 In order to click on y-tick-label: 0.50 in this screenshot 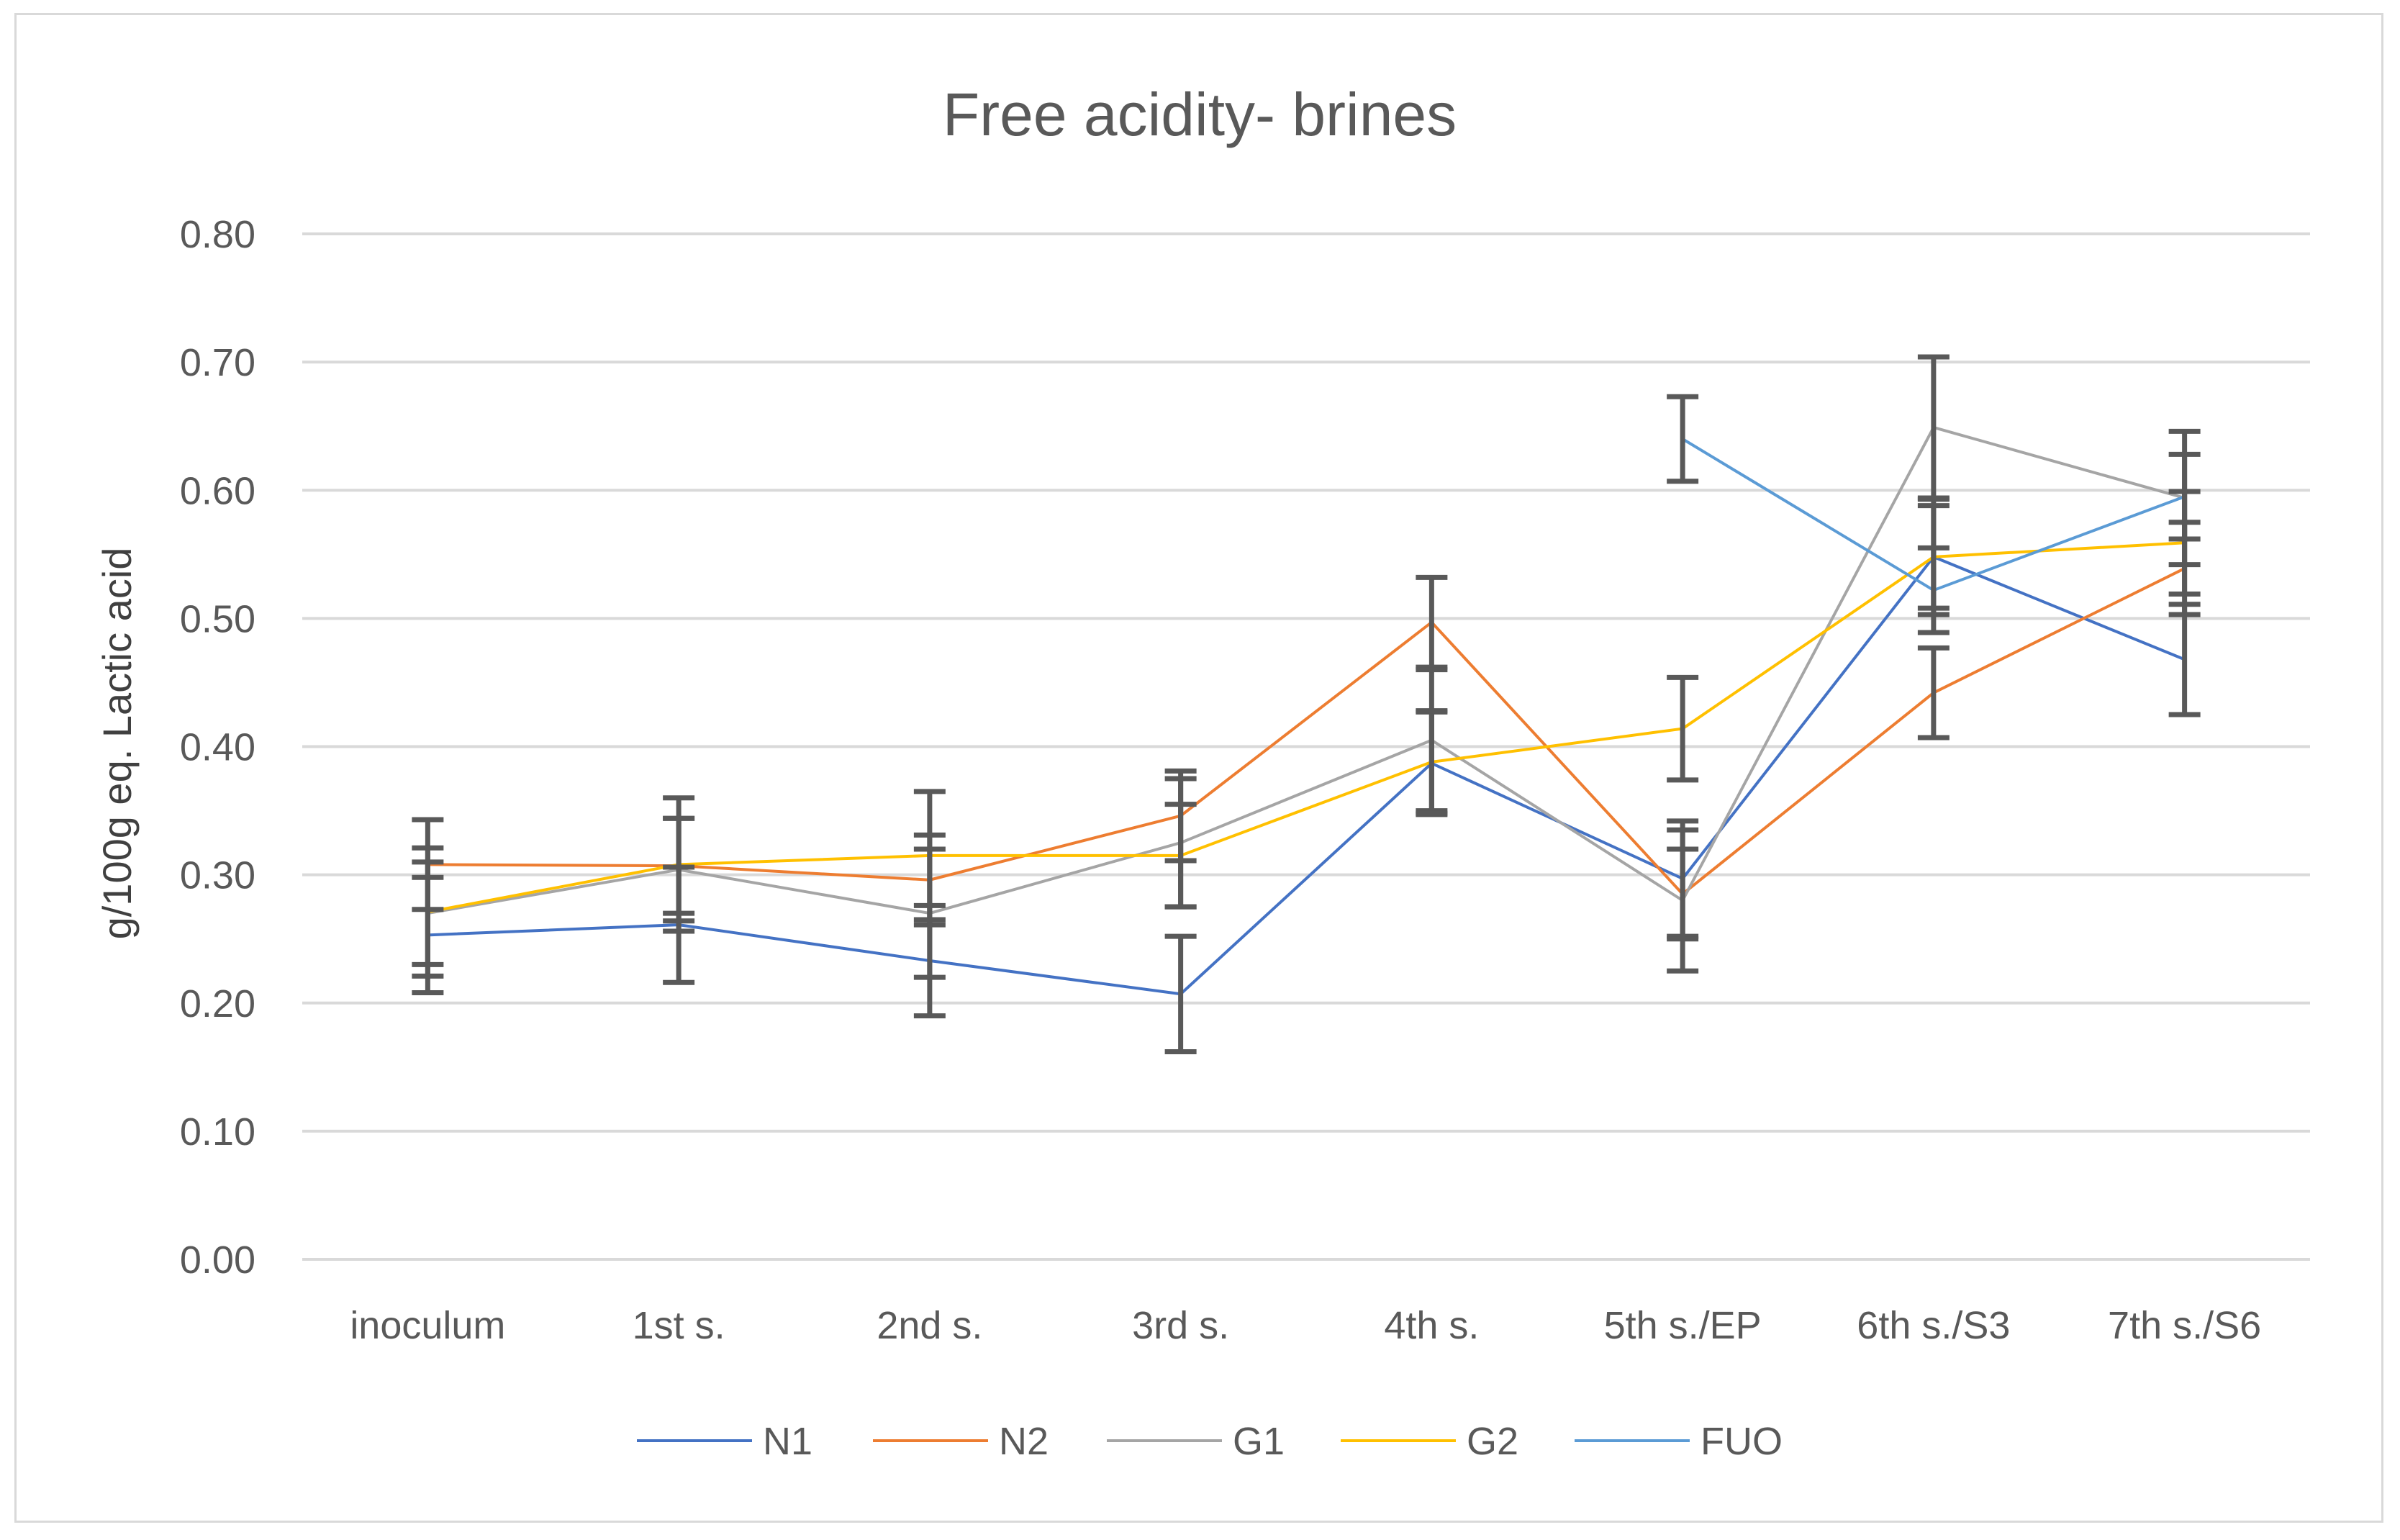, I will do `click(218, 618)`.